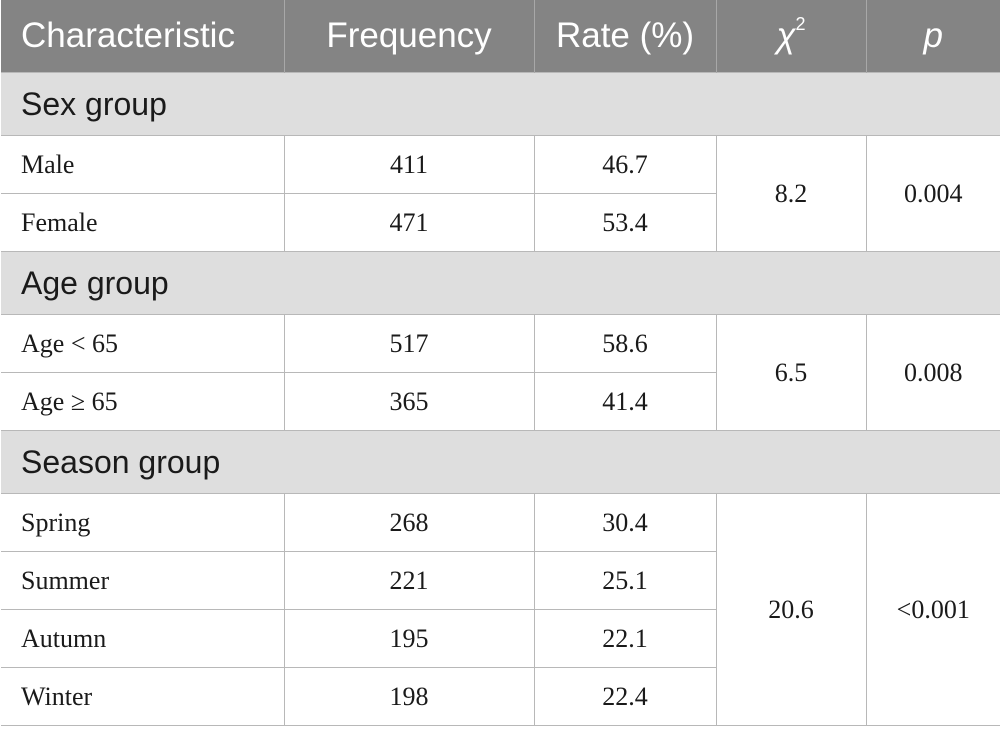 The height and width of the screenshot is (749, 1001). Describe the element at coordinates (791, 193) in the screenshot. I see `chi-square-cell: 8.2` at that location.